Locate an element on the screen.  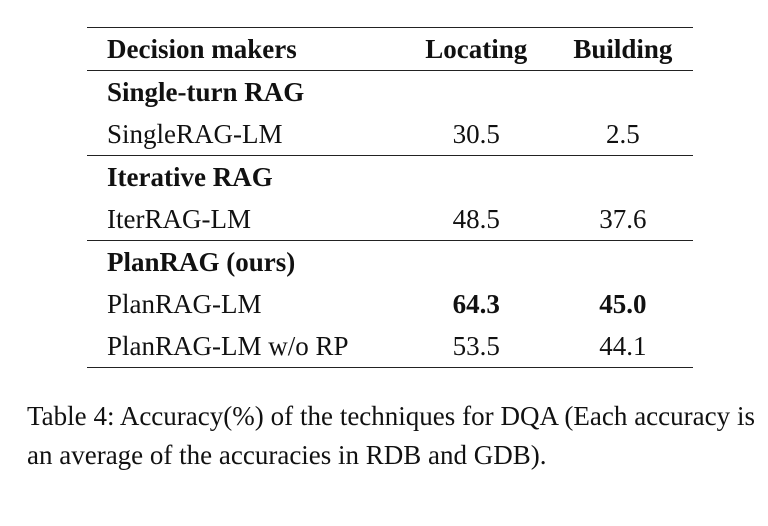
group-heading-row: Iterative RAG is located at coordinates (390, 177).